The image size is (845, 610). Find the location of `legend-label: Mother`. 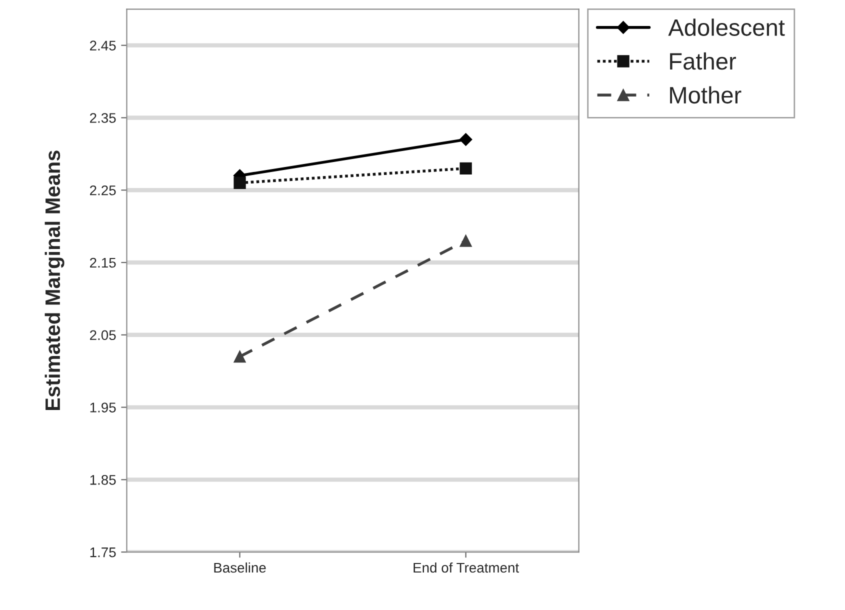

legend-label: Mother is located at coordinates (706, 95).